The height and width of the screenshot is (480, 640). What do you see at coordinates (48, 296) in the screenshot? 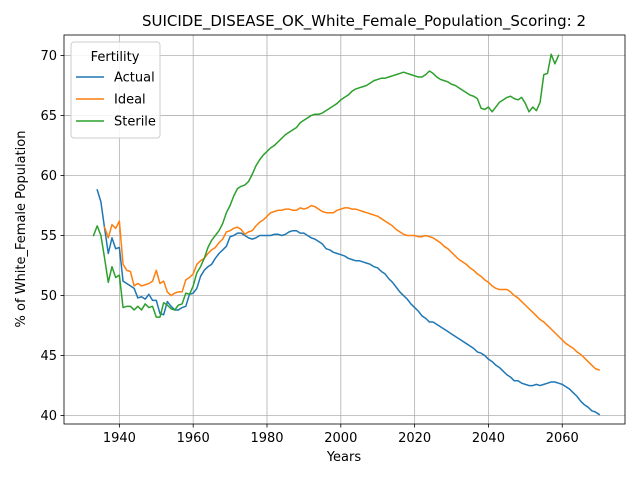
I see `y-tick-label: 50` at bounding box center [48, 296].